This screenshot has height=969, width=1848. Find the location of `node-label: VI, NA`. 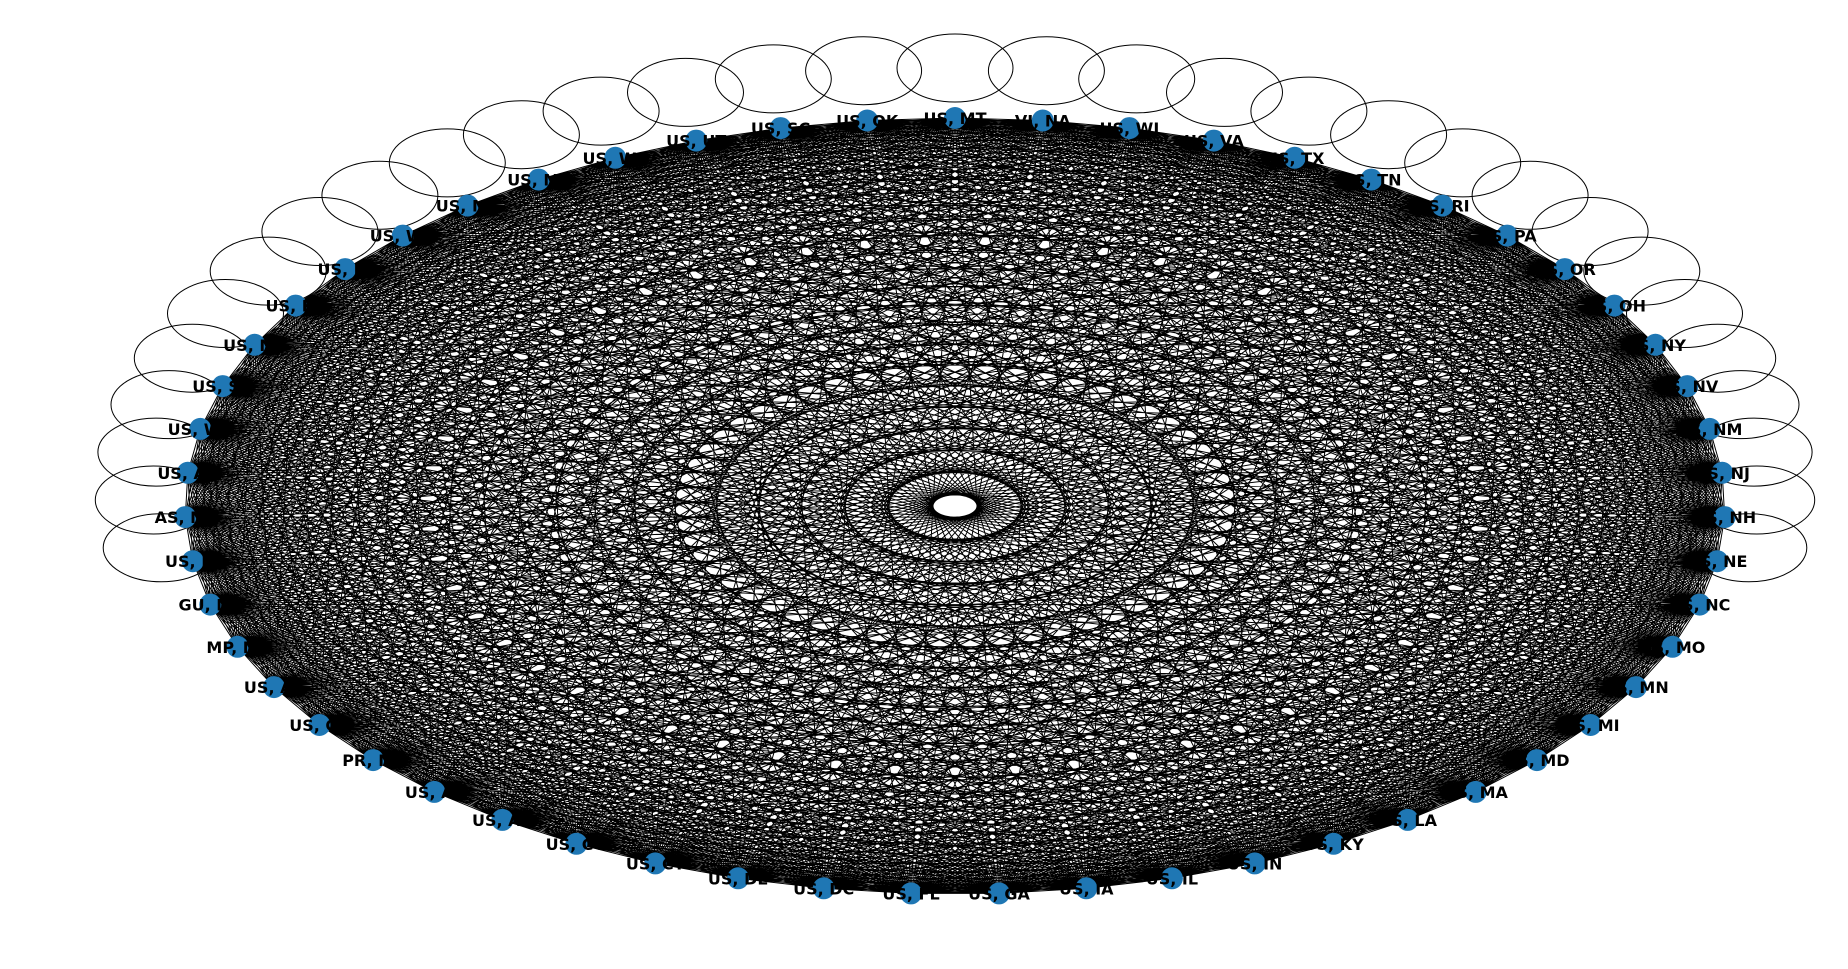

node-label: VI, NA is located at coordinates (1043, 121).